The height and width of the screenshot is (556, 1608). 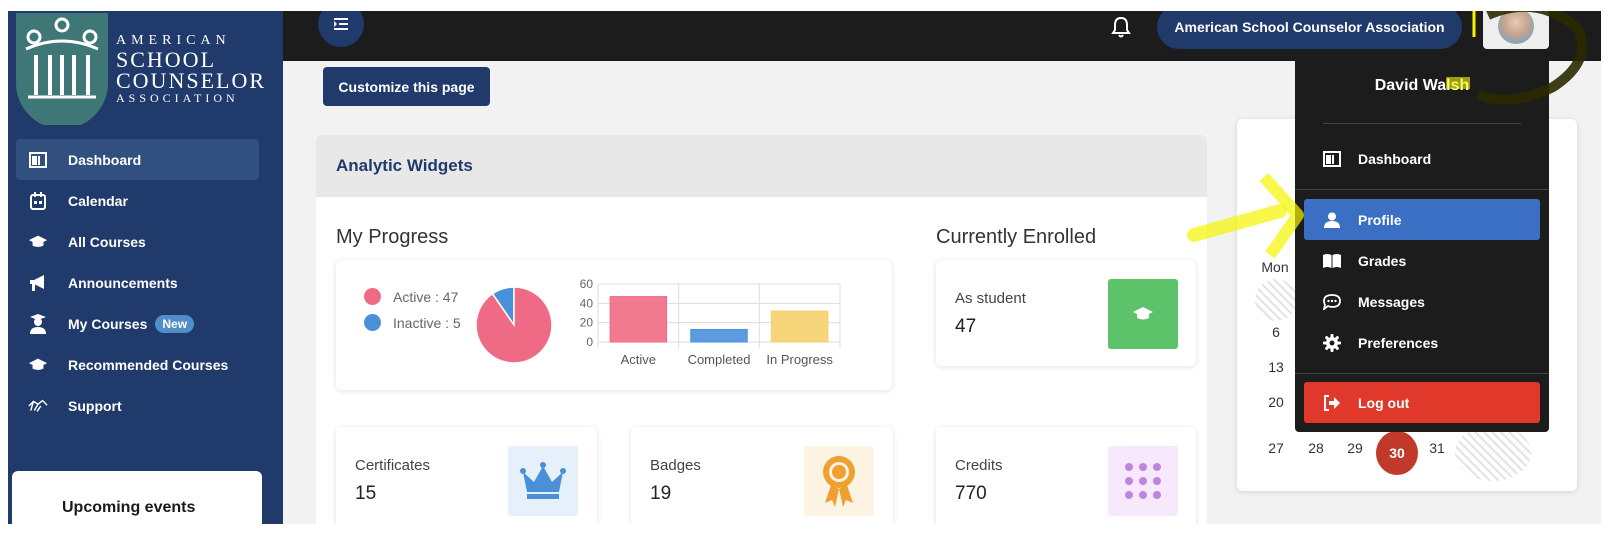 What do you see at coordinates (1422, 219) in the screenshot?
I see `dropdown-item-profile: Profile` at bounding box center [1422, 219].